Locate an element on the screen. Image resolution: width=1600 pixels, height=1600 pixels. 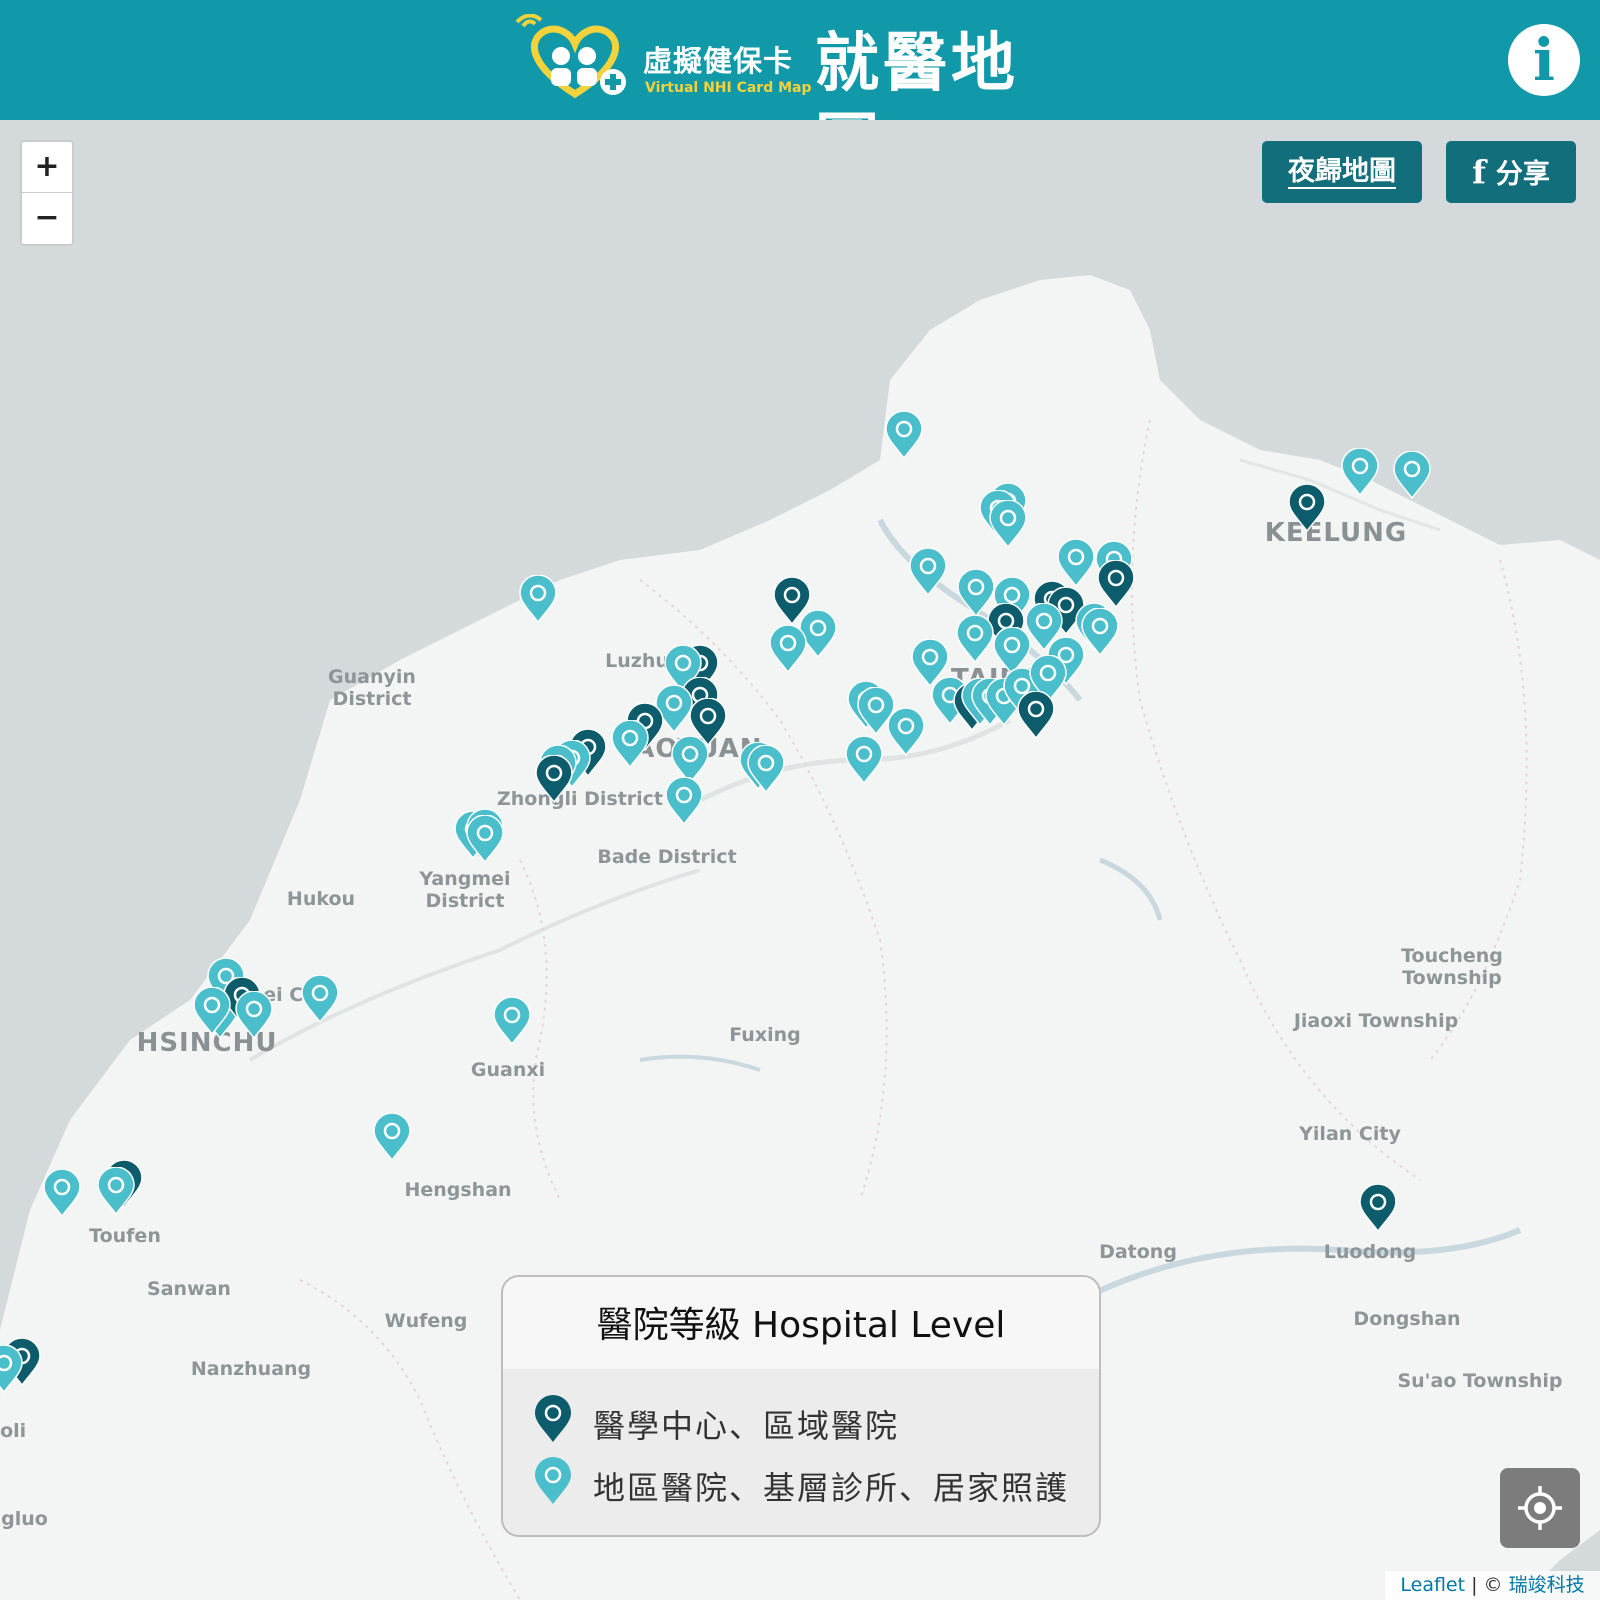
zoom-in-button: + is located at coordinates (47, 167).